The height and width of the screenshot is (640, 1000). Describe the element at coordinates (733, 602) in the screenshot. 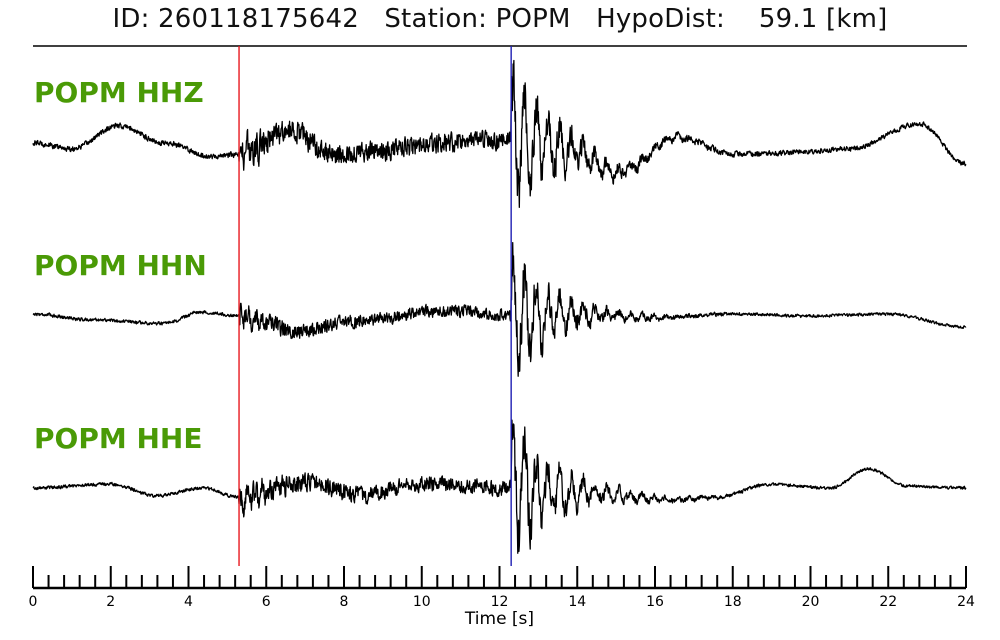

I see `tick-label: 18` at that location.